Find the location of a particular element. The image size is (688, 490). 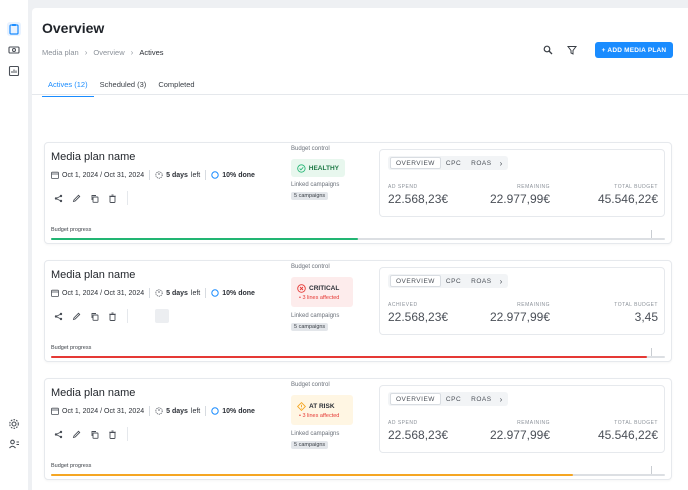

status-badge: AT RISK • 3 lines affected is located at coordinates (322, 410).